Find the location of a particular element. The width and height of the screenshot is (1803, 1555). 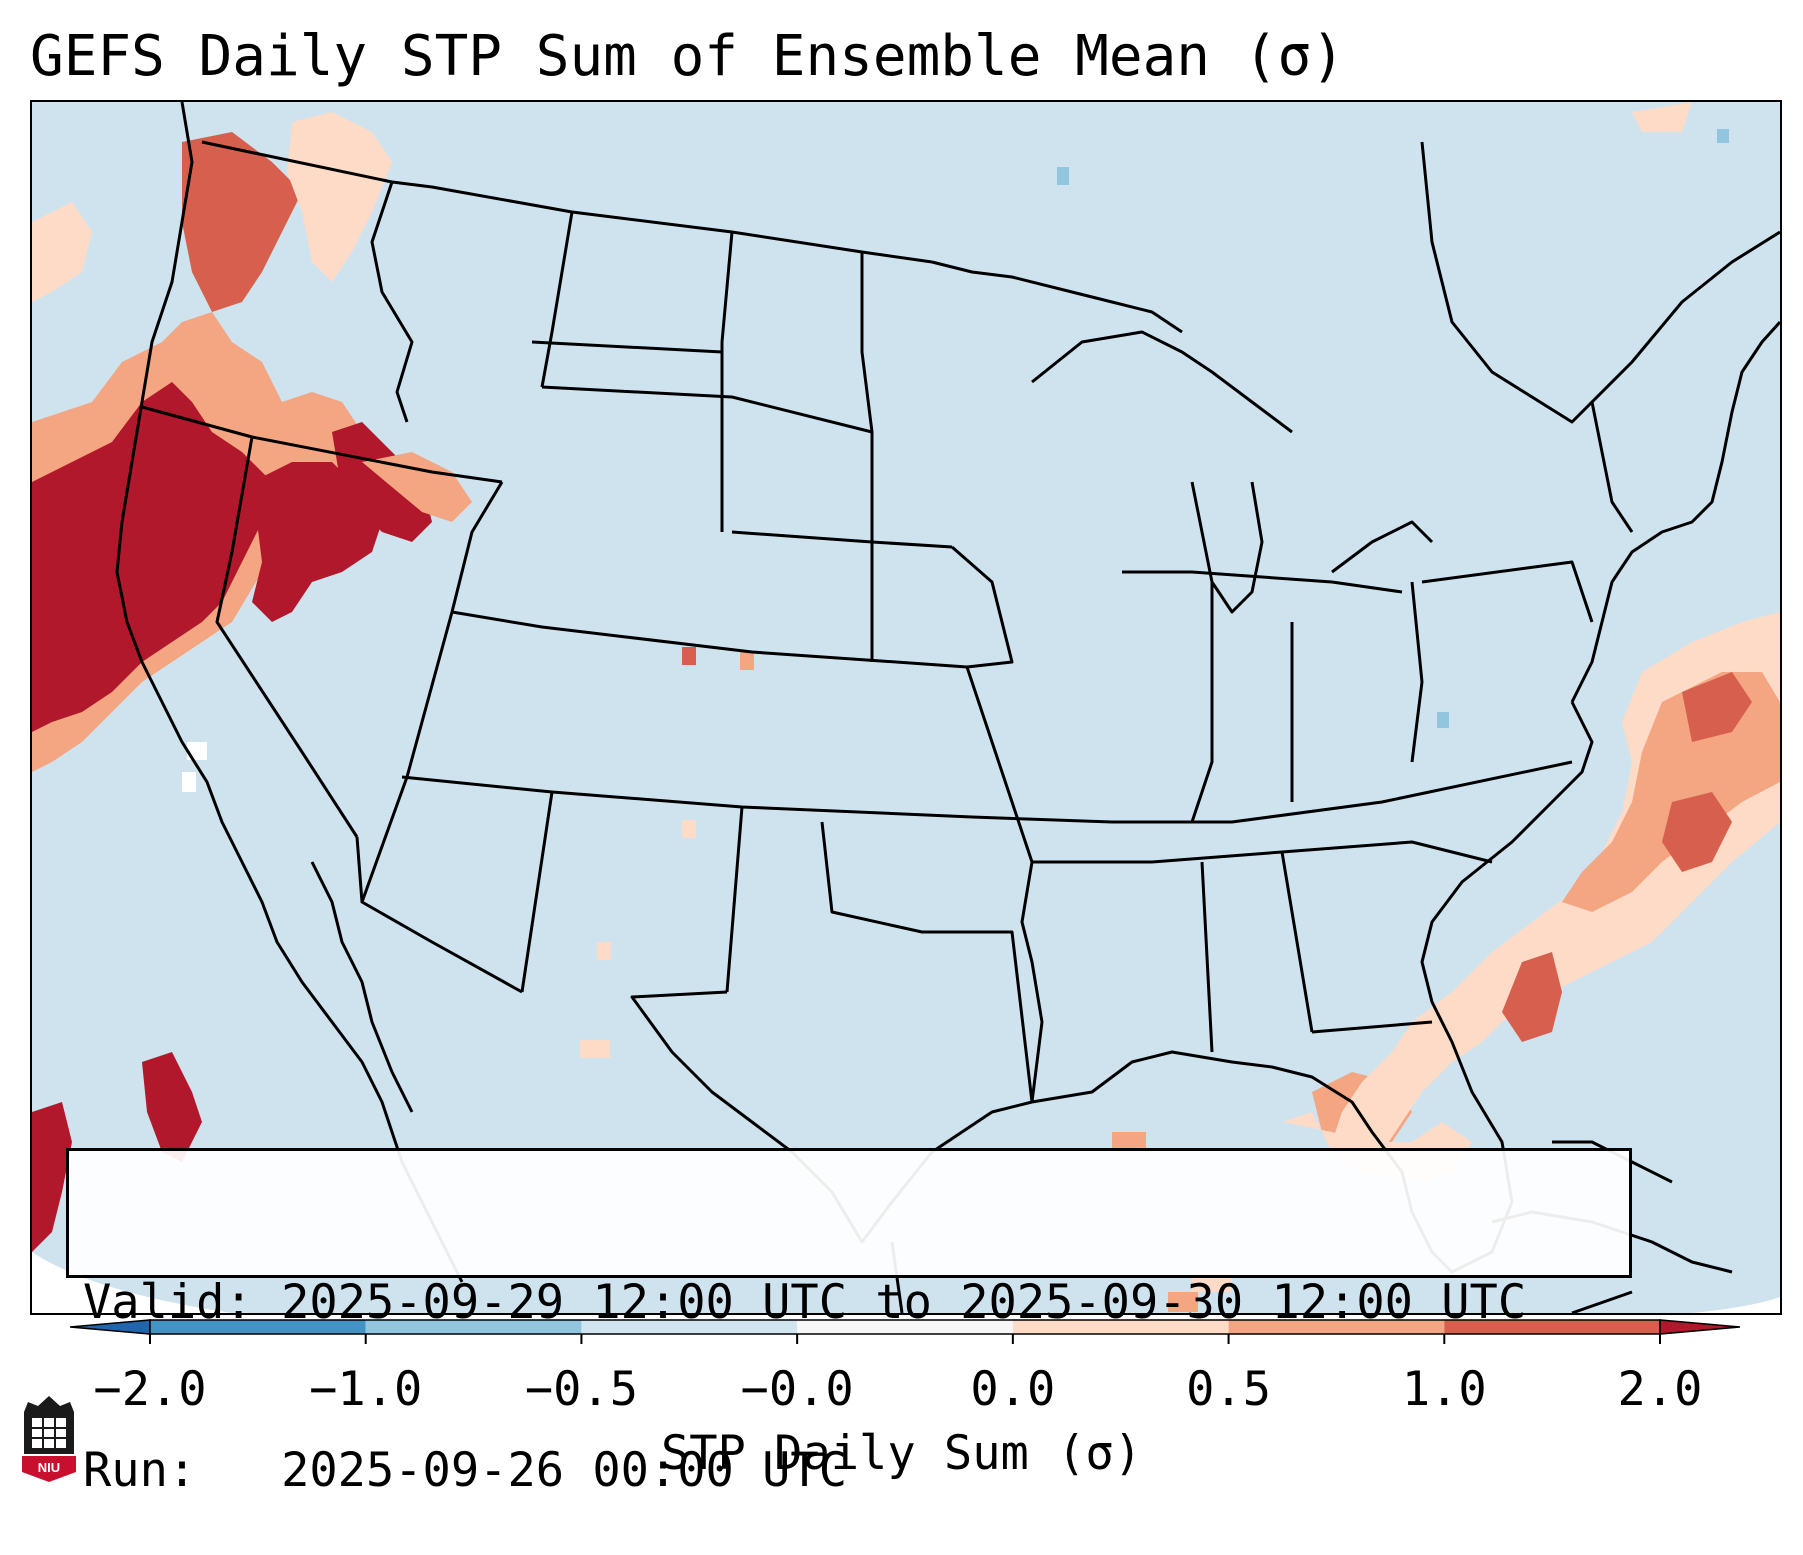

state-line-wy-nd is located at coordinates (627, 347).